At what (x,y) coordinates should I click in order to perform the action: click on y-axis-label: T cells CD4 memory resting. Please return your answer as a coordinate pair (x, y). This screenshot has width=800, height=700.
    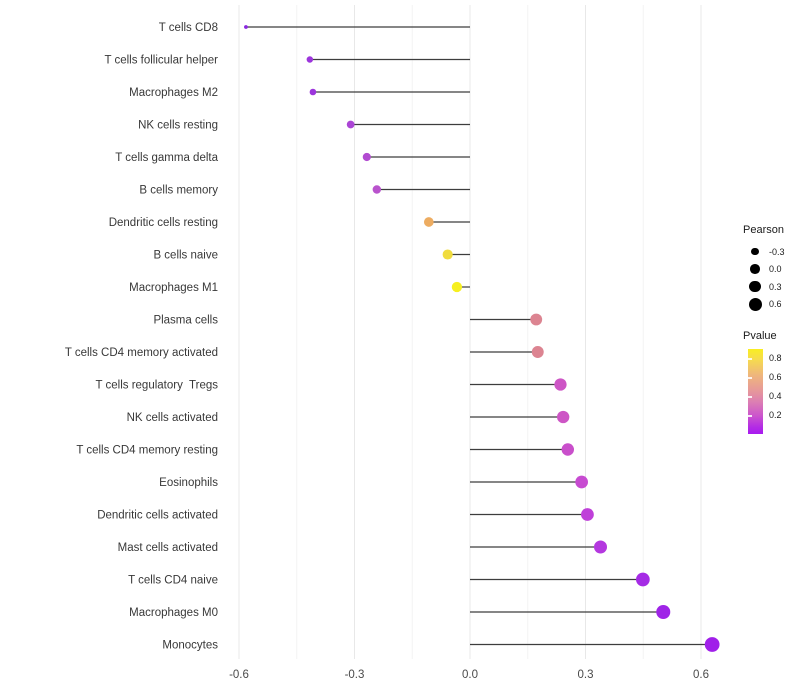
    Looking at the image, I should click on (147, 451).